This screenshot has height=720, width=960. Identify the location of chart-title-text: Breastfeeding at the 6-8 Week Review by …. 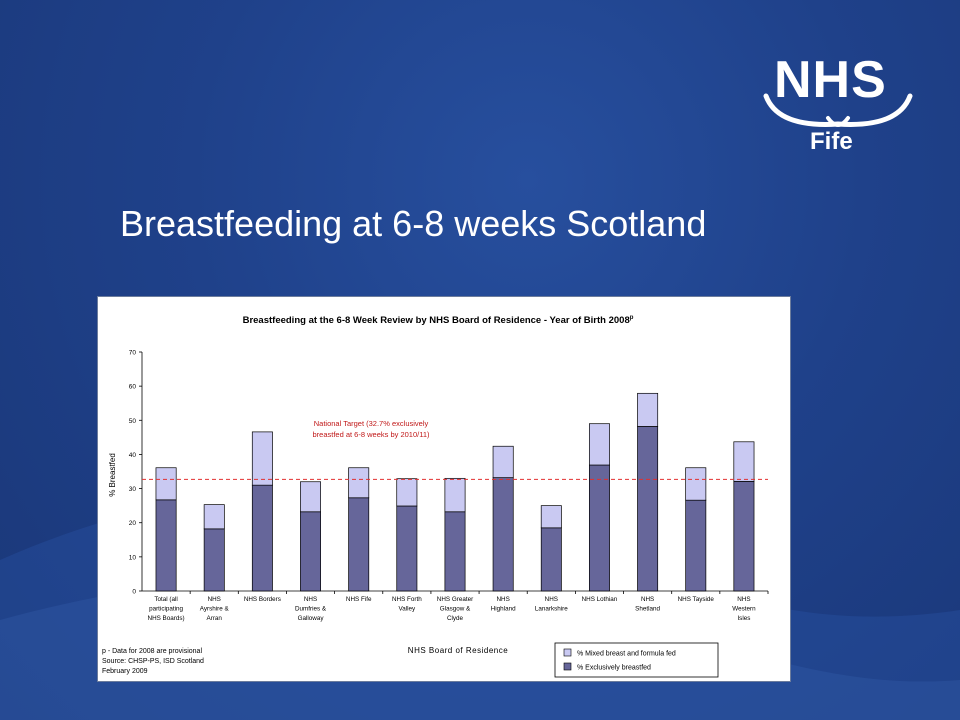
(436, 320).